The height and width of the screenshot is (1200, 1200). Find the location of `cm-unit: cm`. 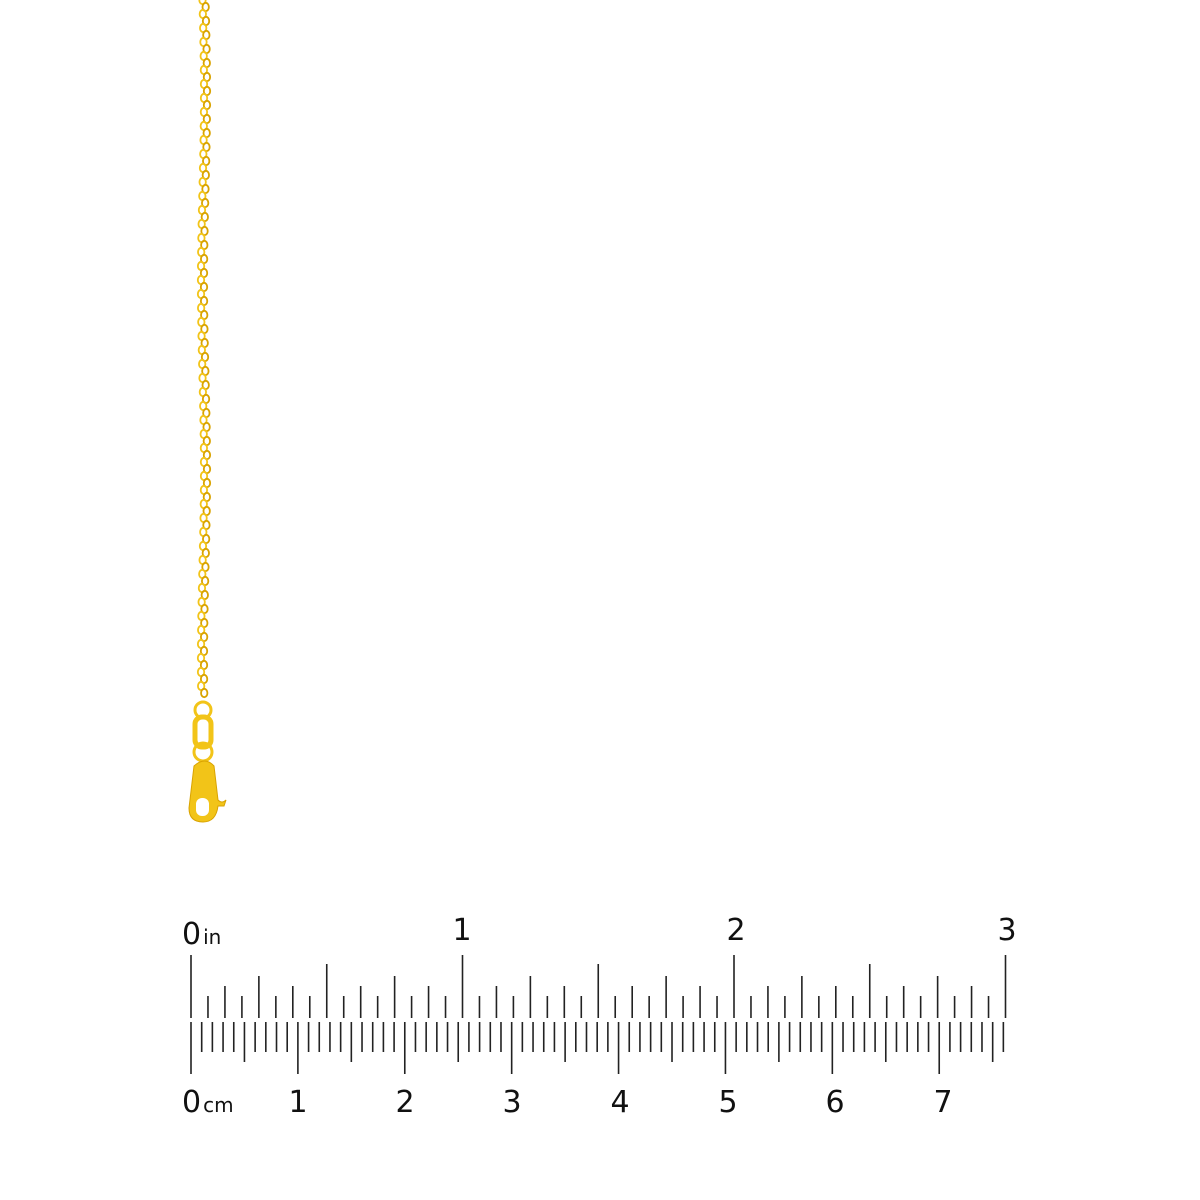

cm-unit: cm is located at coordinates (218, 1105).